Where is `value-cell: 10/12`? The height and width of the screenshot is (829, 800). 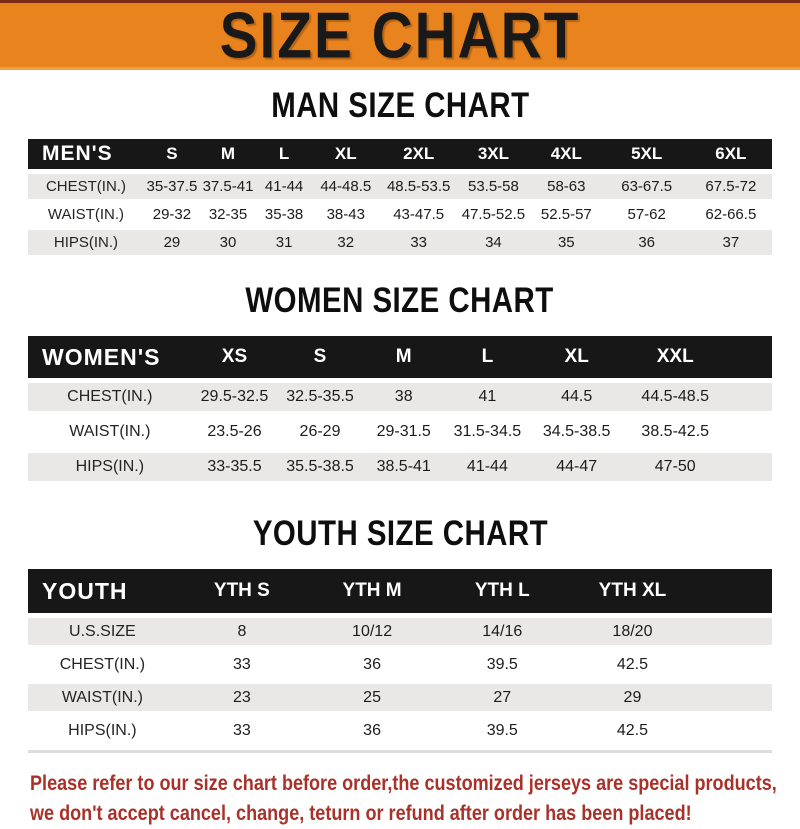
value-cell: 10/12 is located at coordinates (372, 633).